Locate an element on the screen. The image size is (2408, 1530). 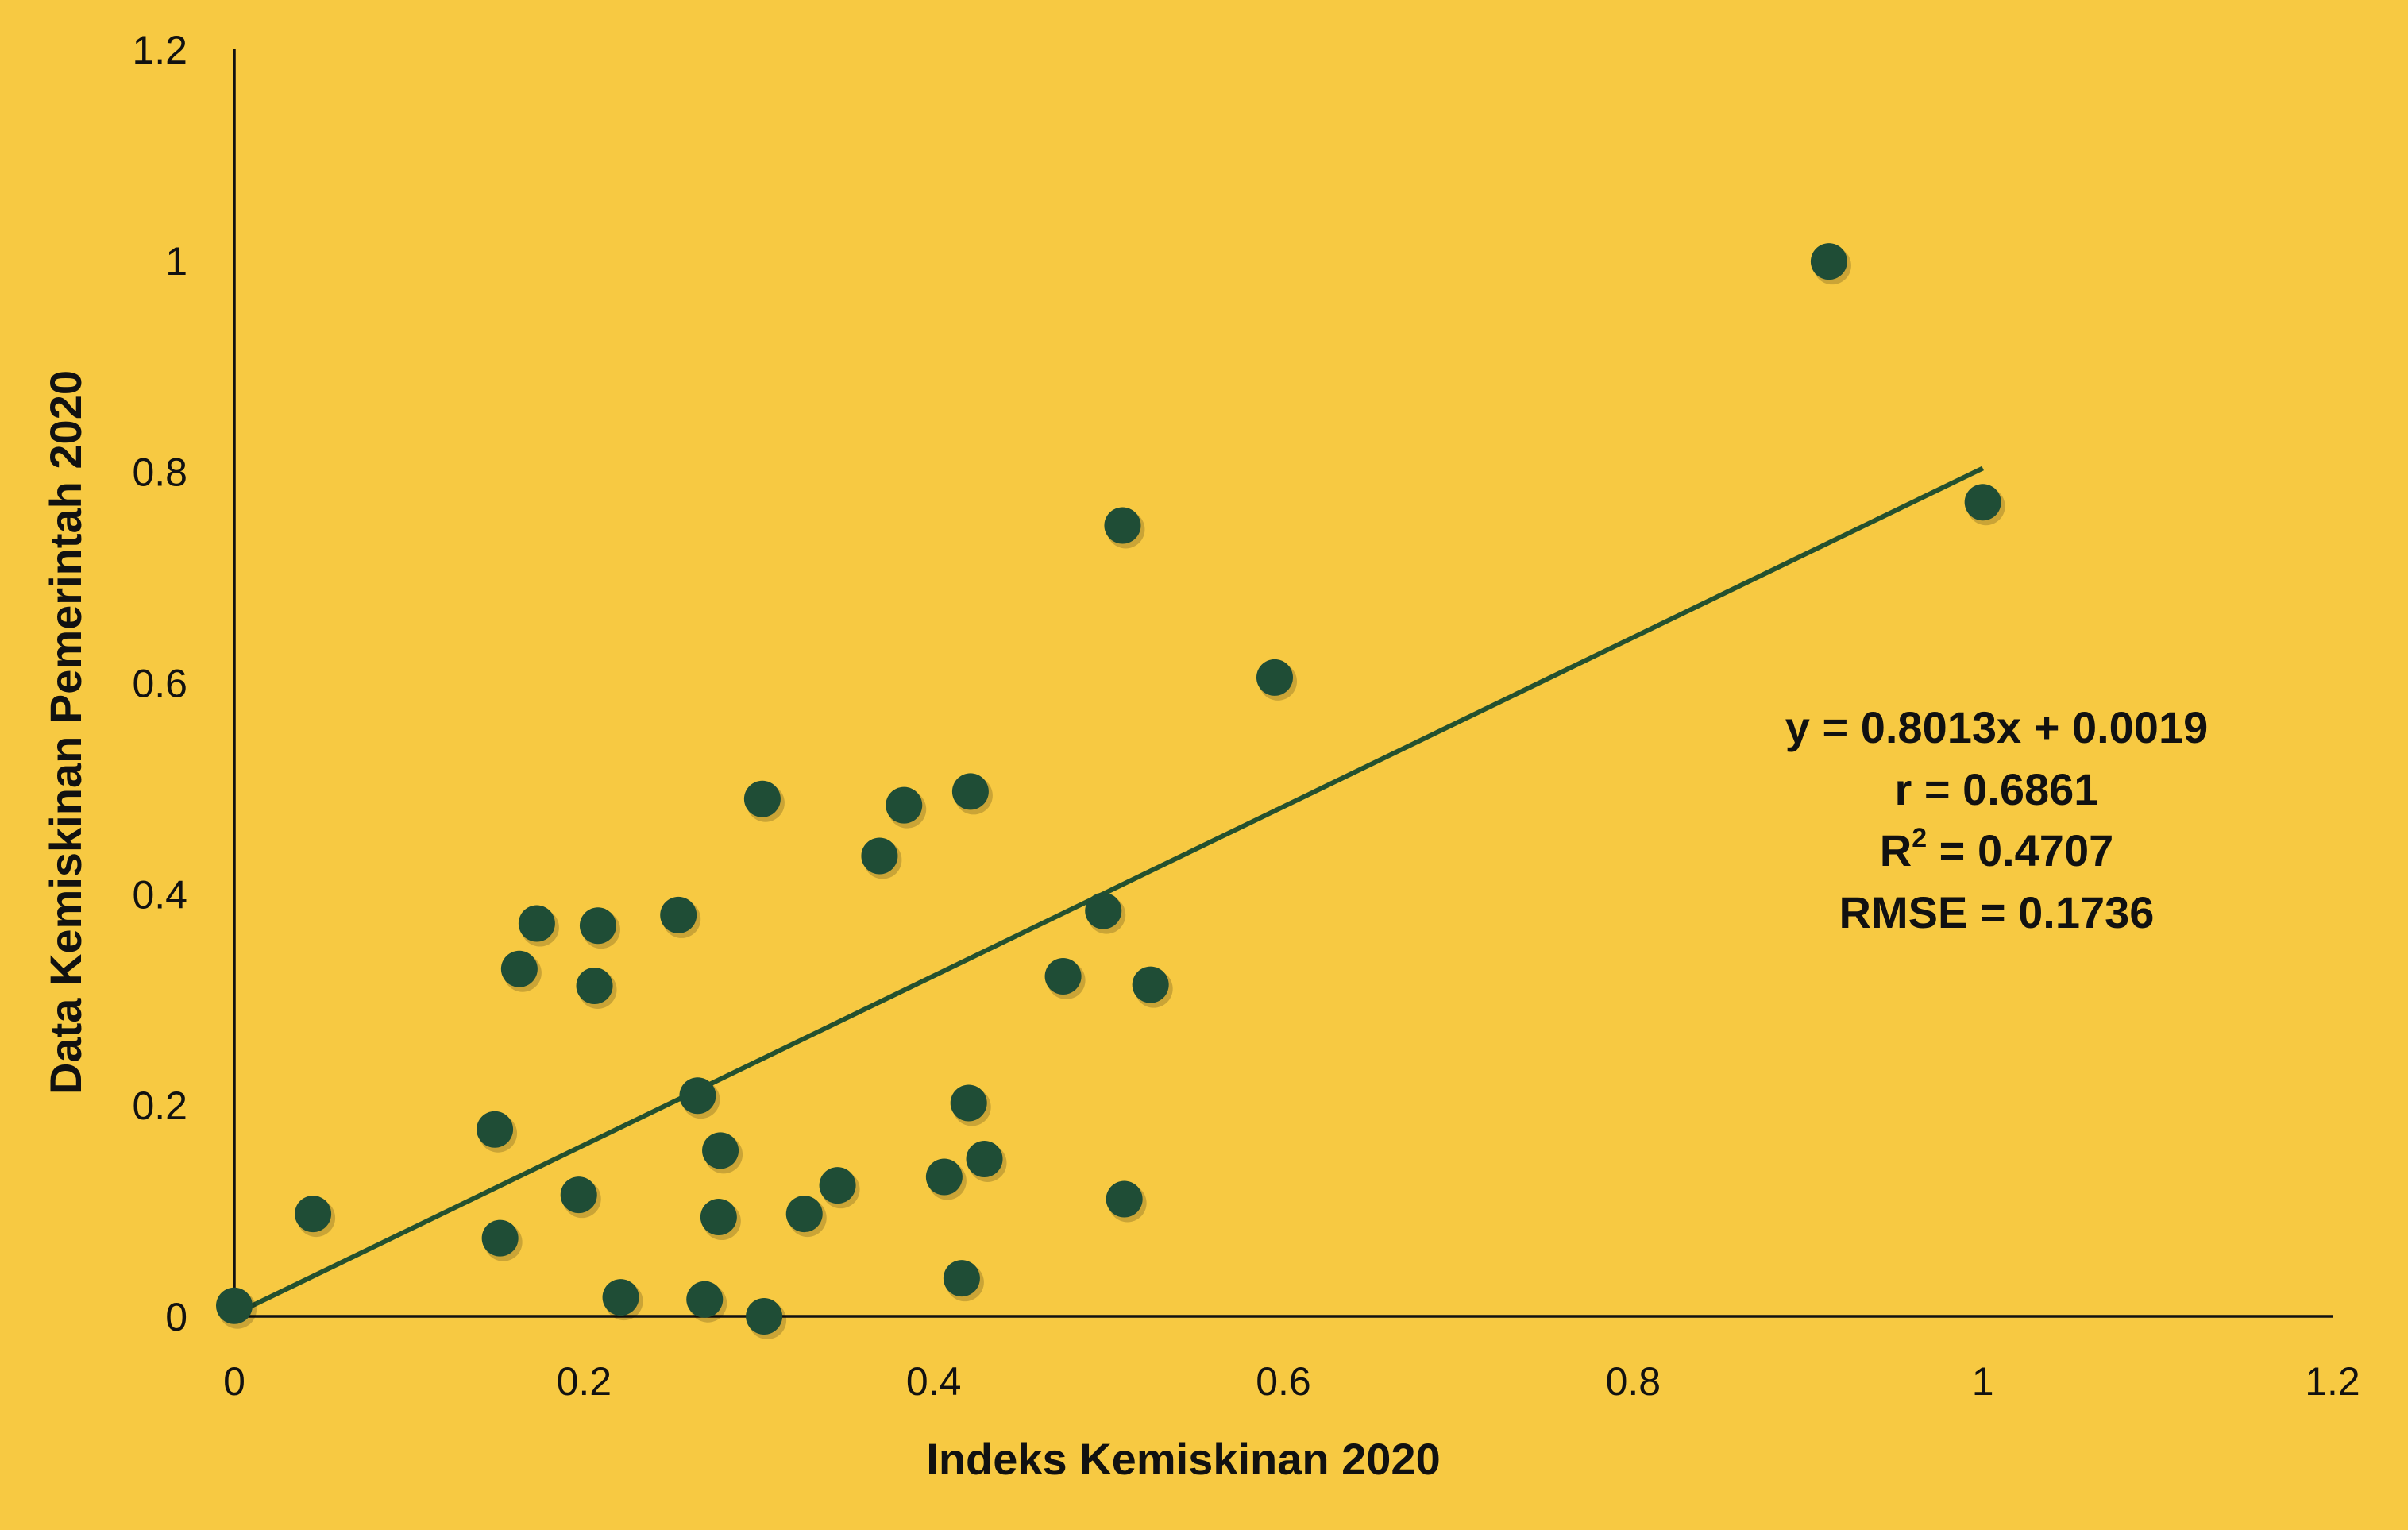
r2-label: R2 = 0.4707 is located at coordinates (1996, 849).